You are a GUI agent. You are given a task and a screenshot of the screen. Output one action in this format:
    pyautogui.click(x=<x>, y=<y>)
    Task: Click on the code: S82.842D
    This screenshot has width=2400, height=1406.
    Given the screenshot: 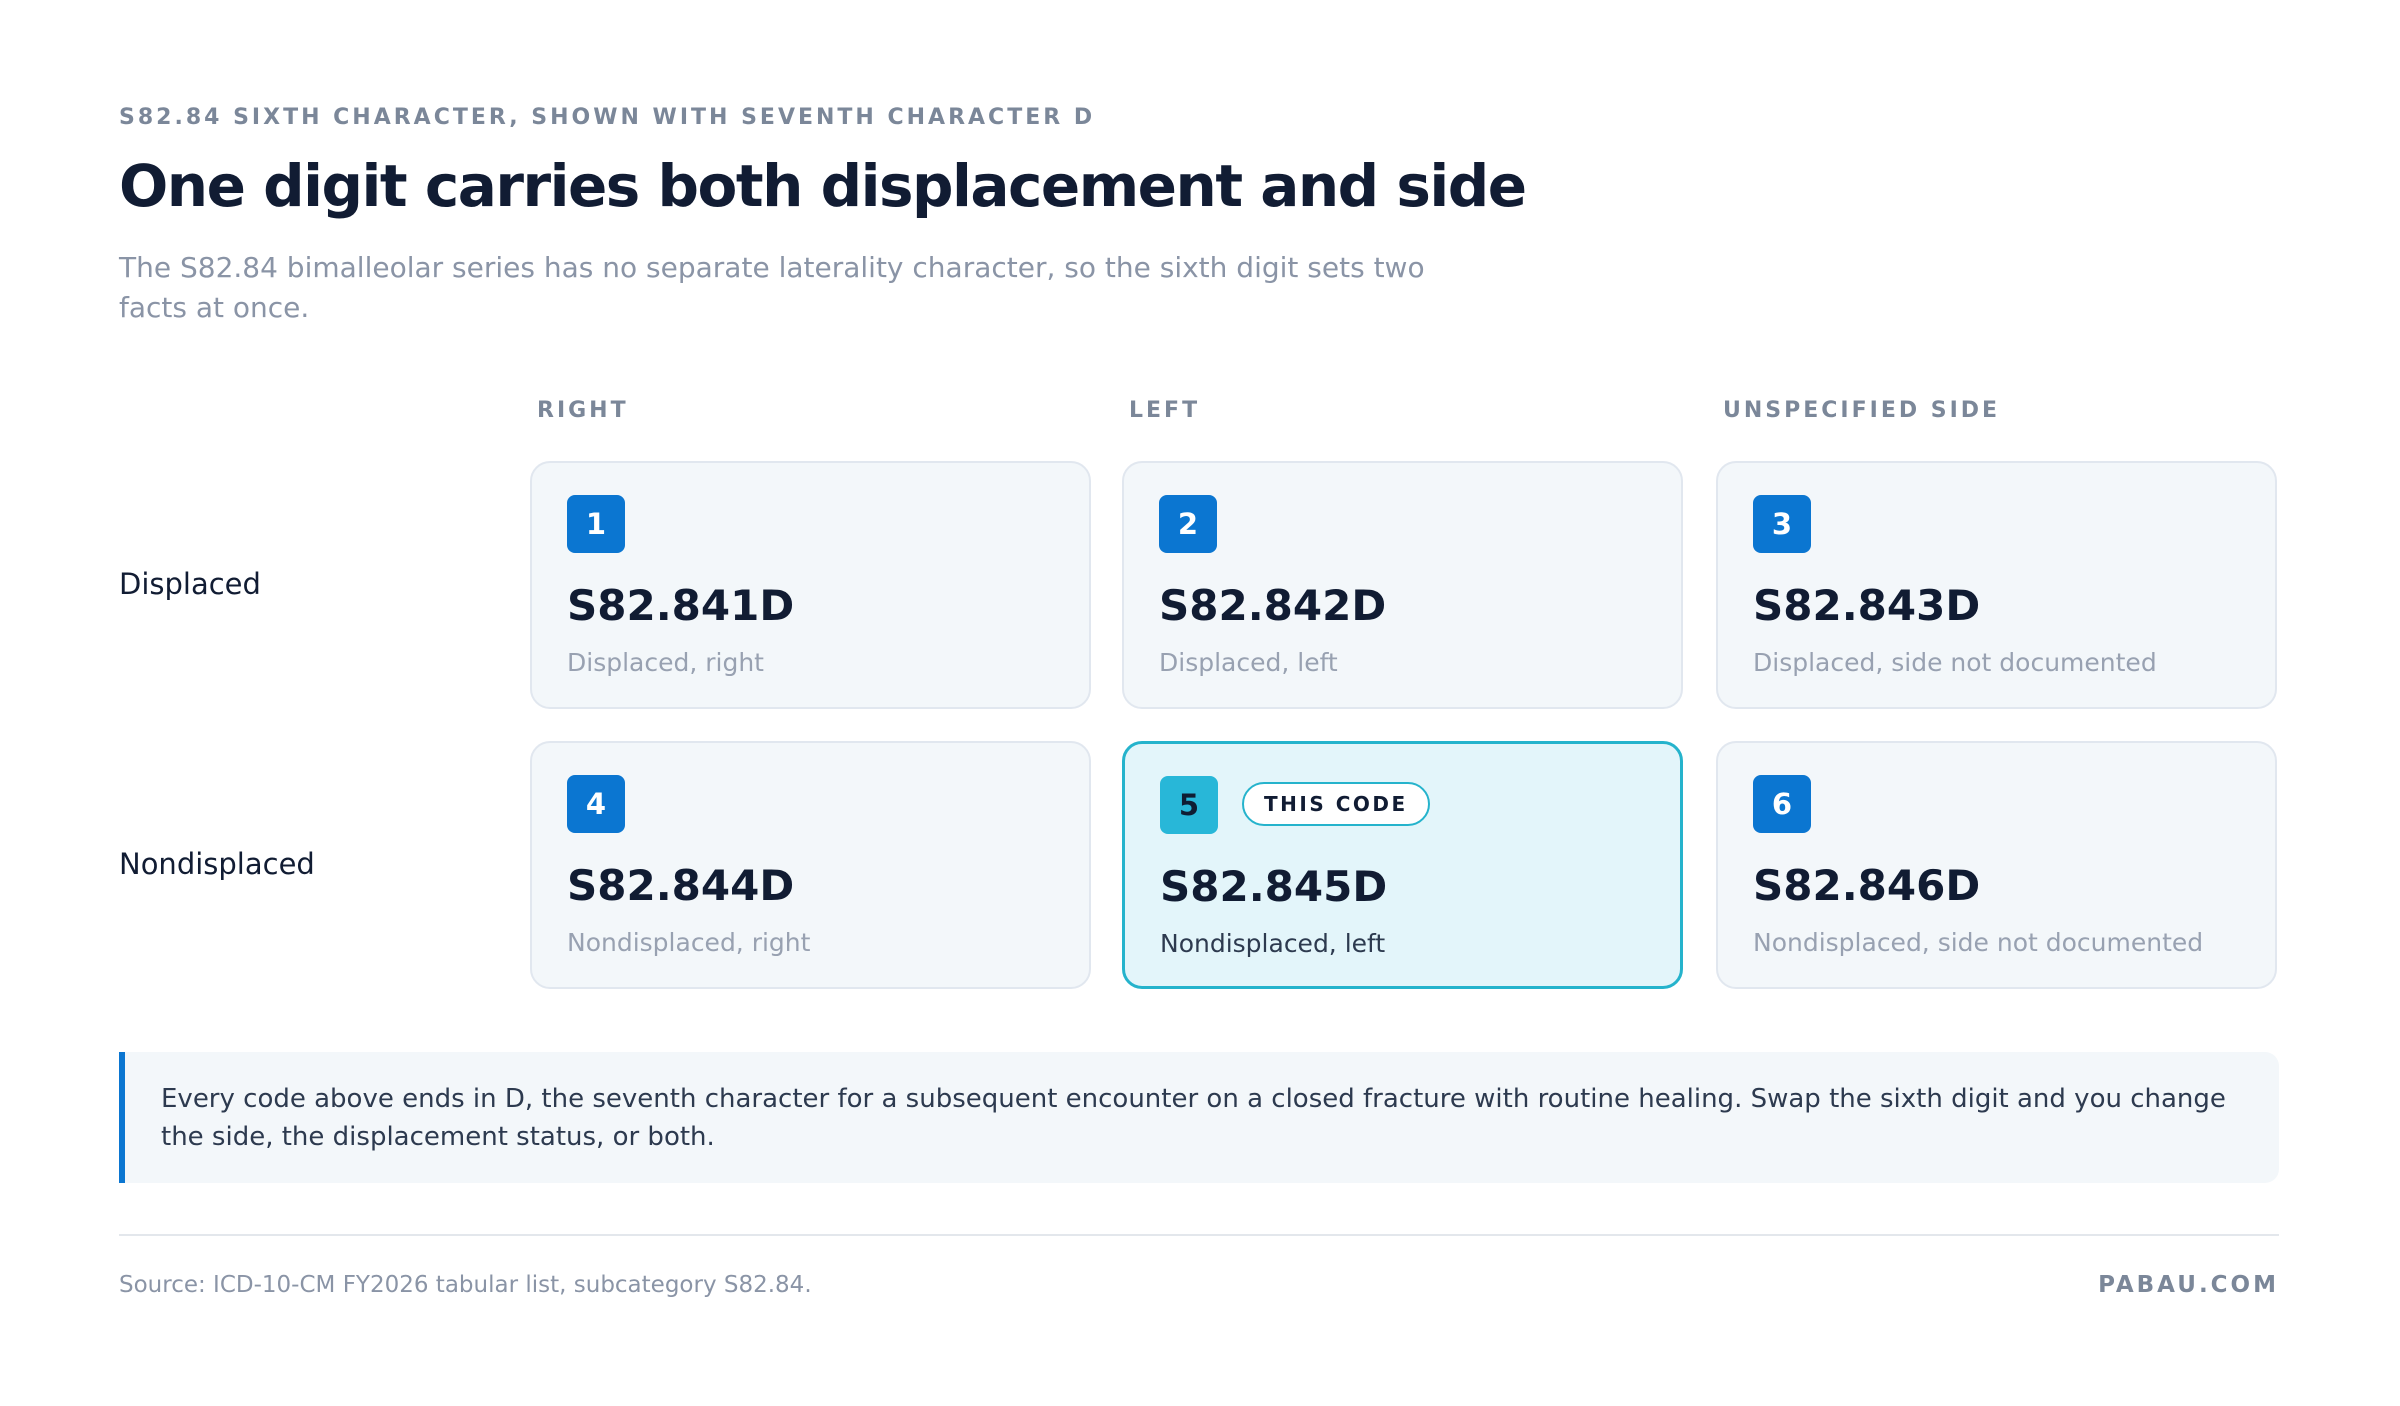 What is the action you would take?
    pyautogui.click(x=1273, y=605)
    